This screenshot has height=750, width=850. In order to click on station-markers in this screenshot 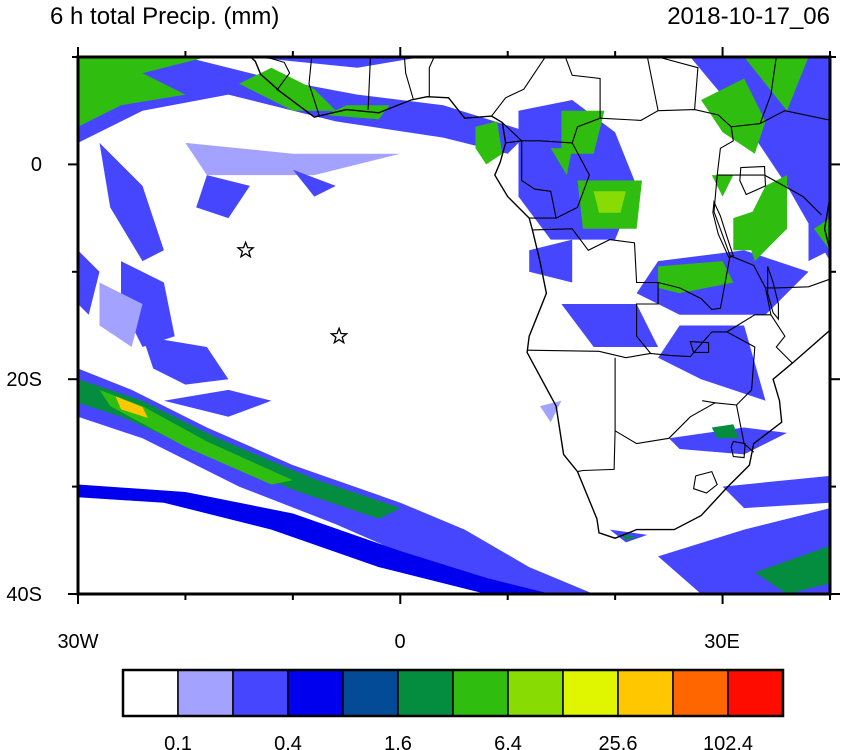, I will do `click(292, 292)`.